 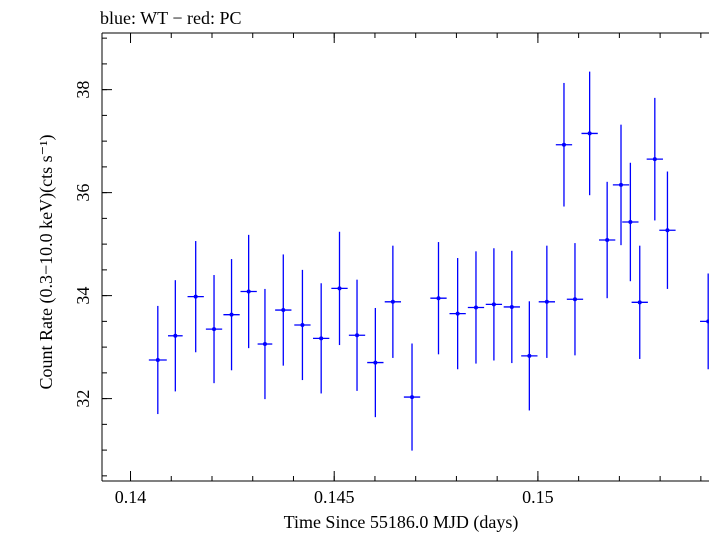 I want to click on y-tick-label: 34, so click(x=83, y=296).